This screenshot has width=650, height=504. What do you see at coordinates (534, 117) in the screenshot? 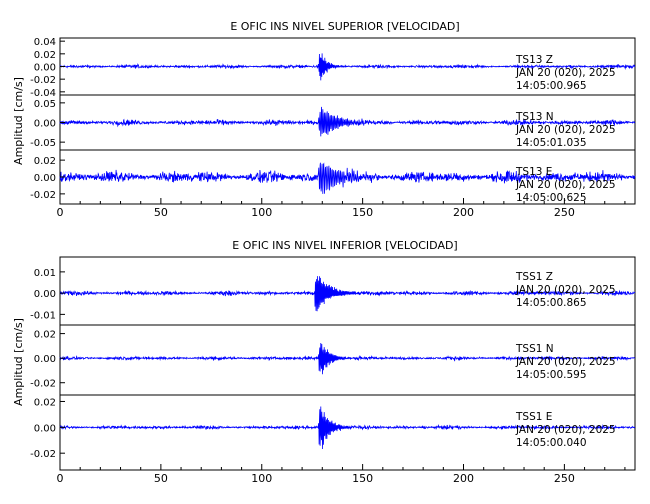
I see `station-label: TS13 N` at bounding box center [534, 117].